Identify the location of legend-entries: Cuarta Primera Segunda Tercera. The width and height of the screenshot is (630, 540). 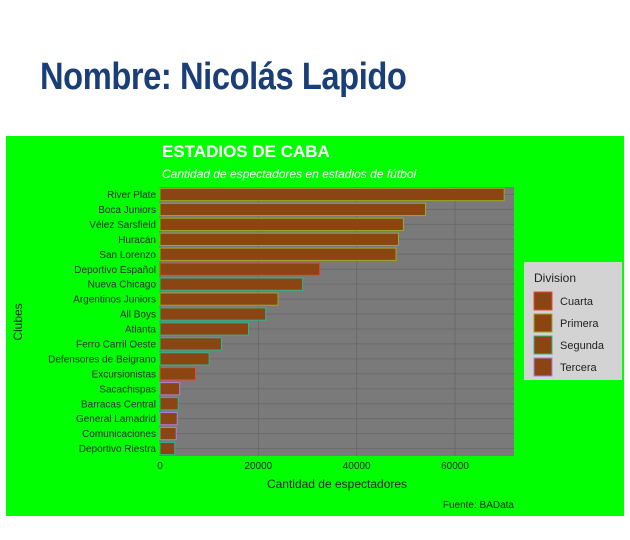
(569, 334).